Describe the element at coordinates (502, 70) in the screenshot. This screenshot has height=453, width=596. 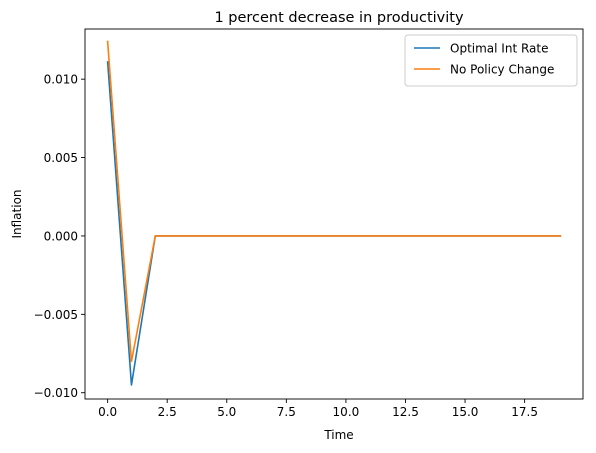
I see `legend-label: No Policy Change` at that location.